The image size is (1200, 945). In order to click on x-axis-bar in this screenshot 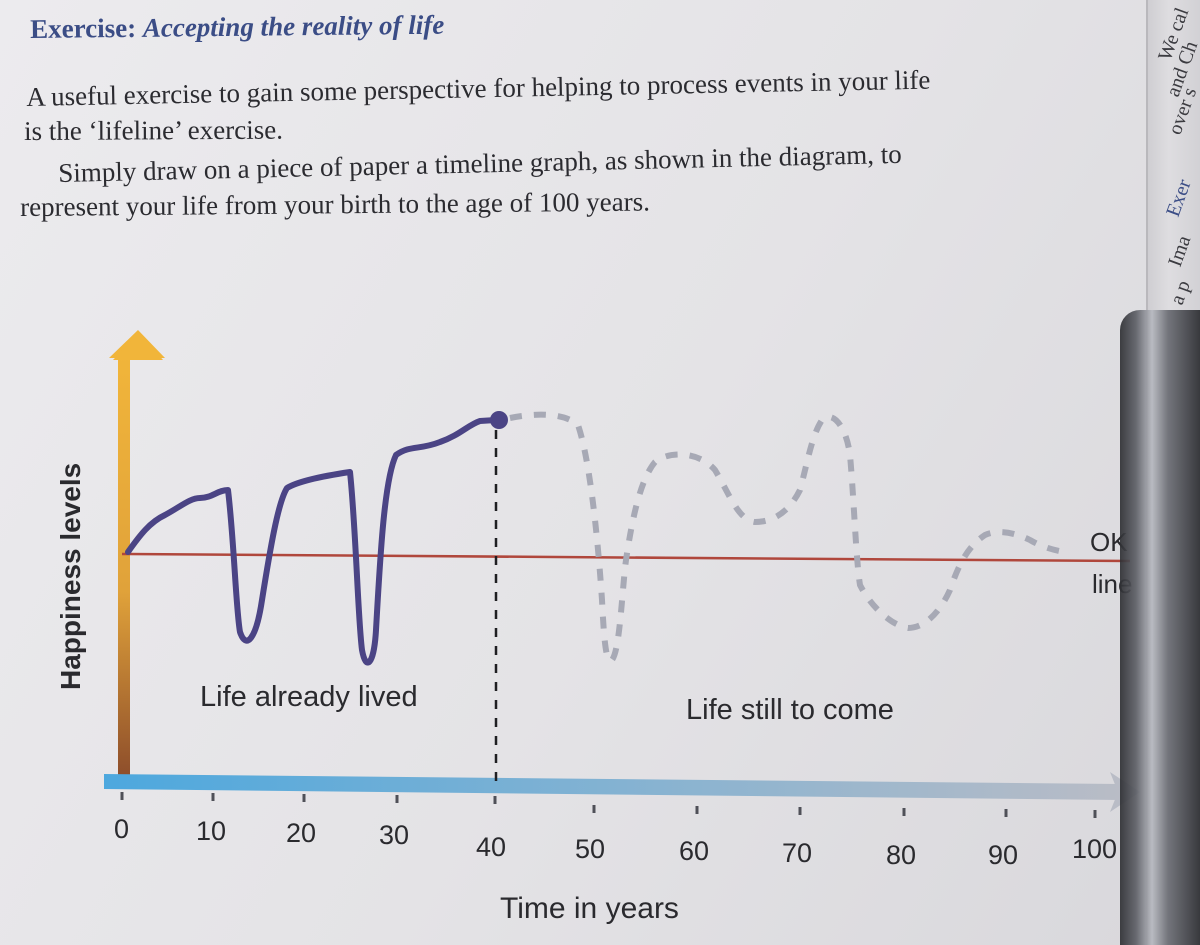, I will do `click(612, 787)`.